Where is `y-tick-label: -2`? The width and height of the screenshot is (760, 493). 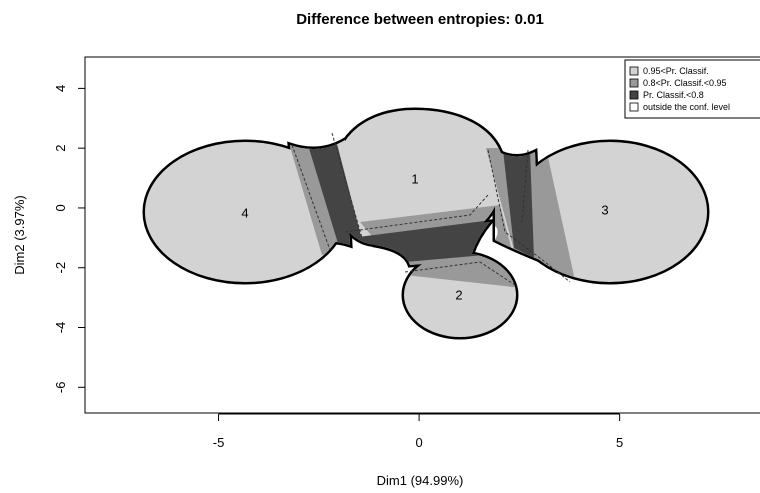 y-tick-label: -2 is located at coordinates (60, 268).